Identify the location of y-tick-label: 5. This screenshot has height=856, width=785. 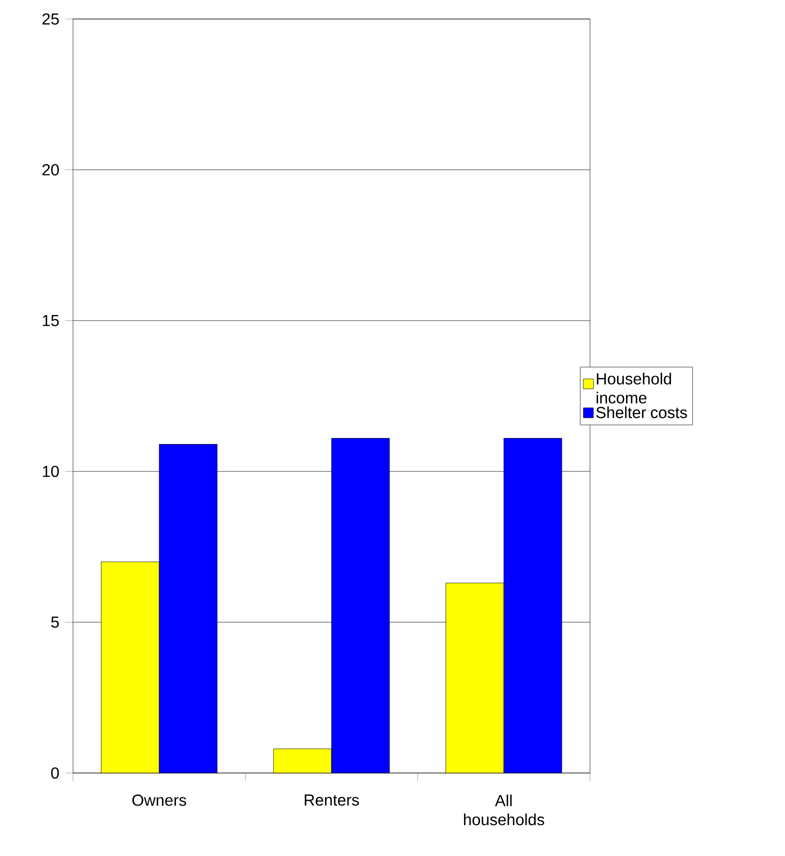
(55, 622).